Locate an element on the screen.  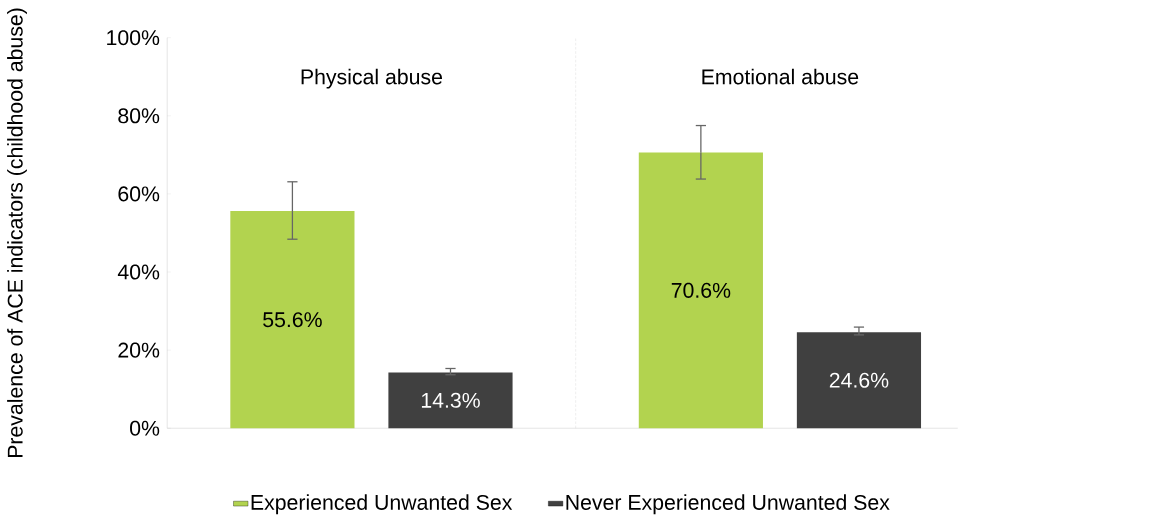
data-label: 24.6% is located at coordinates (859, 380).